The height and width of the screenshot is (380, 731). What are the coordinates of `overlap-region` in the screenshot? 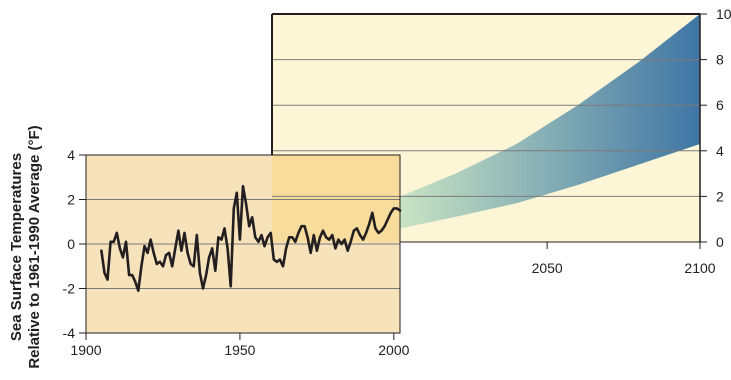 It's located at (336, 198).